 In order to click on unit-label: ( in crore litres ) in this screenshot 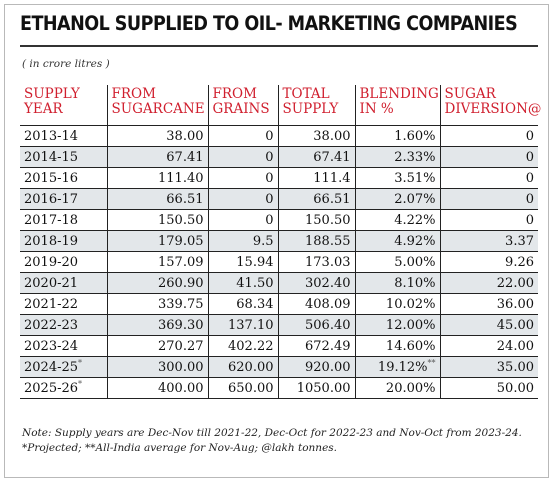, I will do `click(66, 64)`.